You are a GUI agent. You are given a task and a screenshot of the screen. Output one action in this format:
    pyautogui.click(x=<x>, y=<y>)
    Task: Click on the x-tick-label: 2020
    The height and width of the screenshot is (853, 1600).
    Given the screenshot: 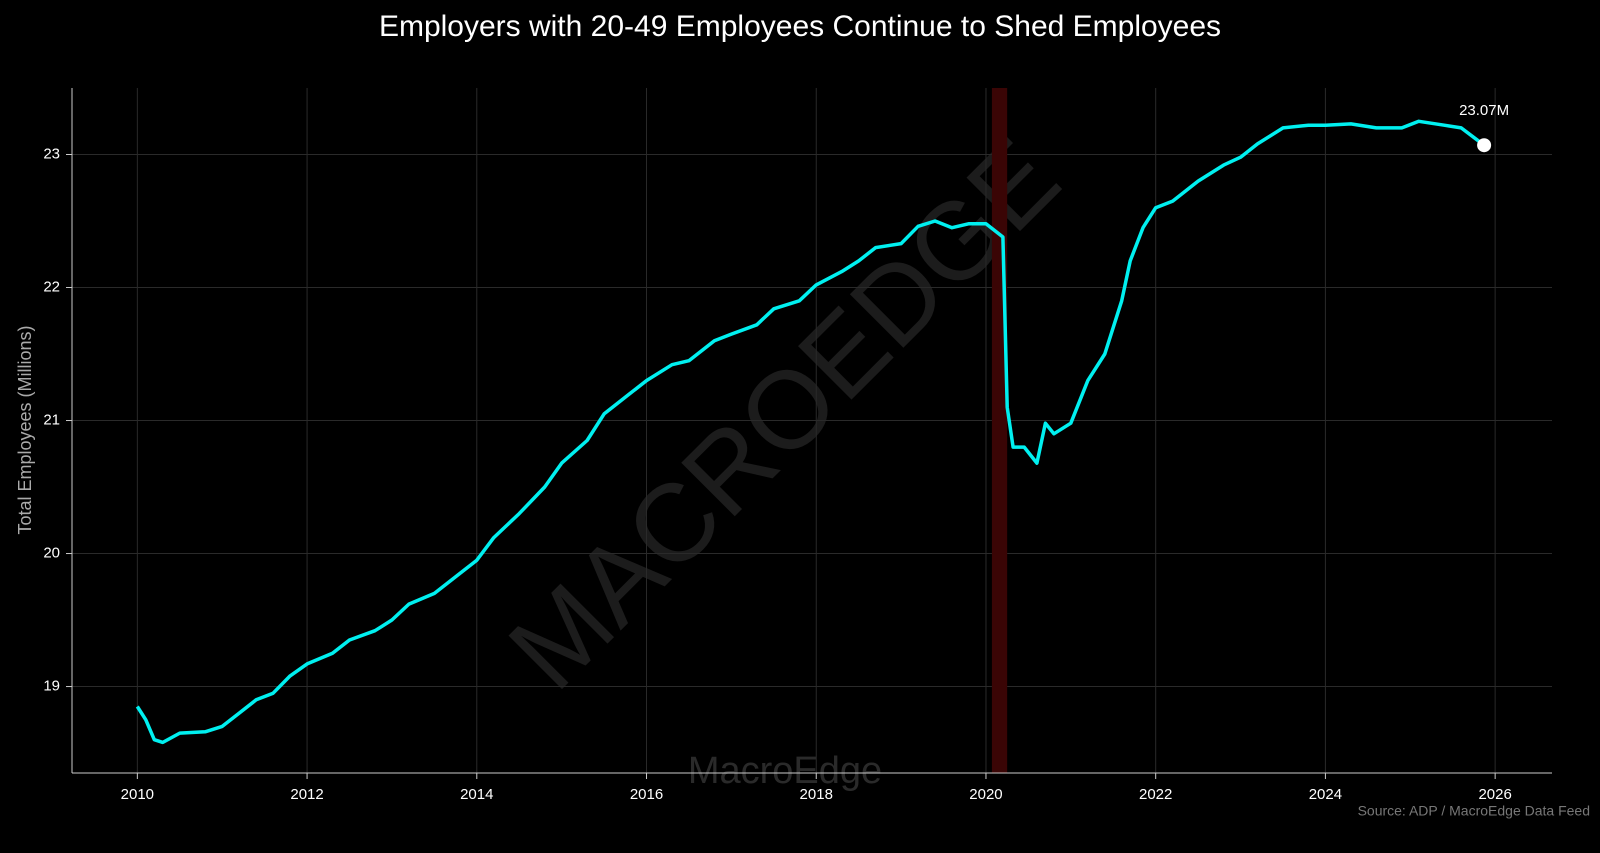 What is the action you would take?
    pyautogui.click(x=985, y=794)
    